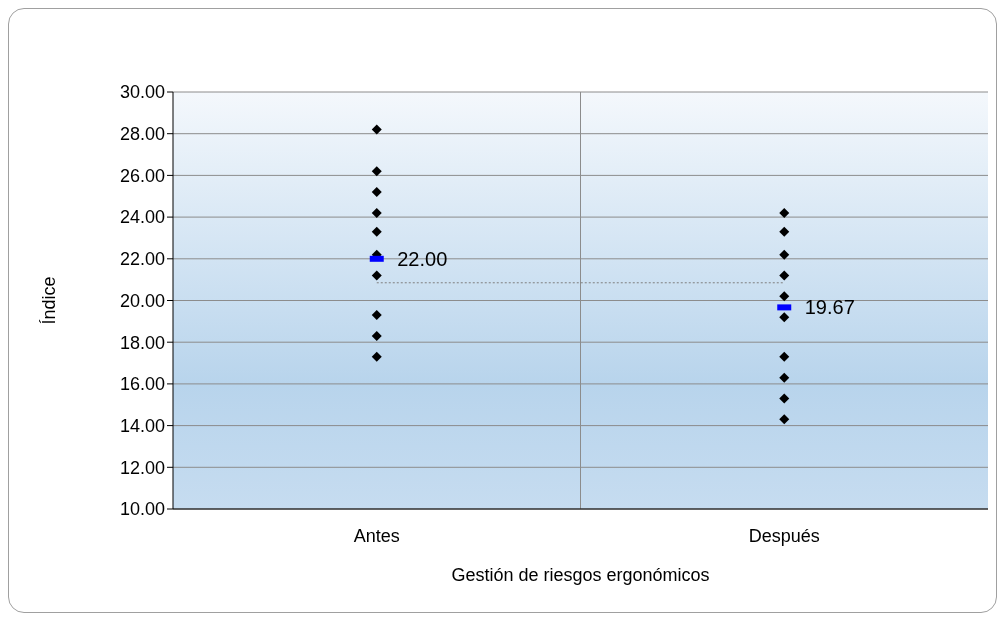 This screenshot has height=621, width=1005. I want to click on y-tick-label: 24.00, so click(142, 217).